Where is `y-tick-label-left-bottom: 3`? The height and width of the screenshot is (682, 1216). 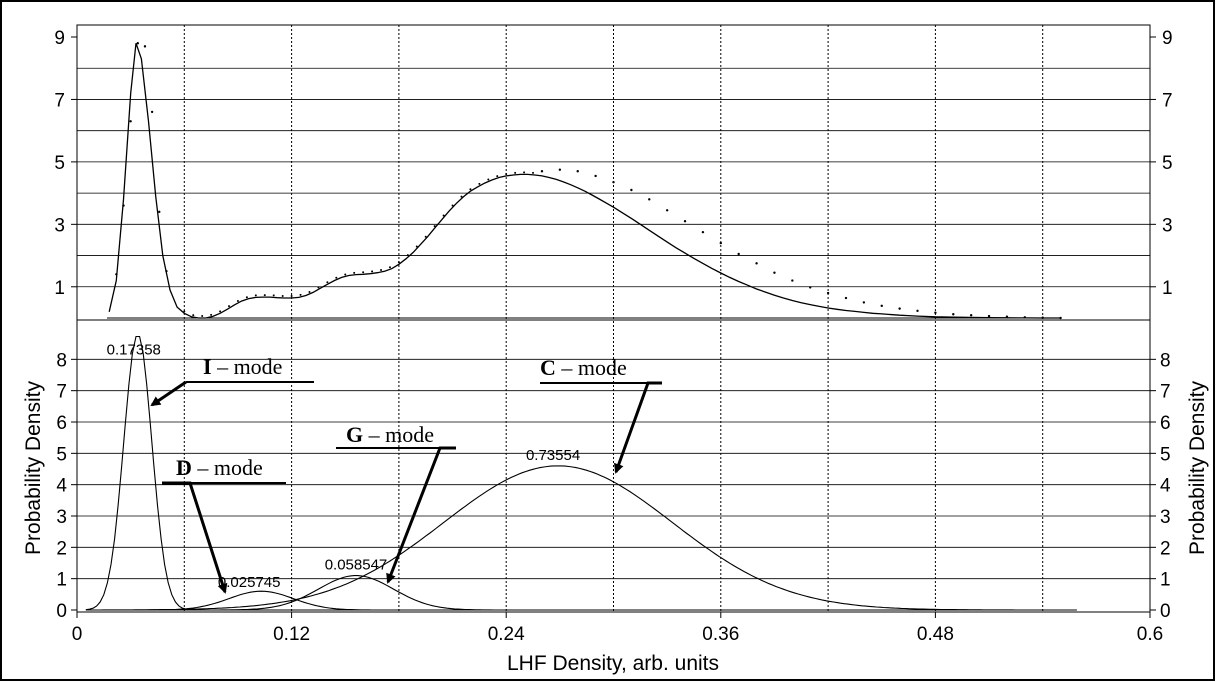 y-tick-label-left-bottom: 3 is located at coordinates (61, 517).